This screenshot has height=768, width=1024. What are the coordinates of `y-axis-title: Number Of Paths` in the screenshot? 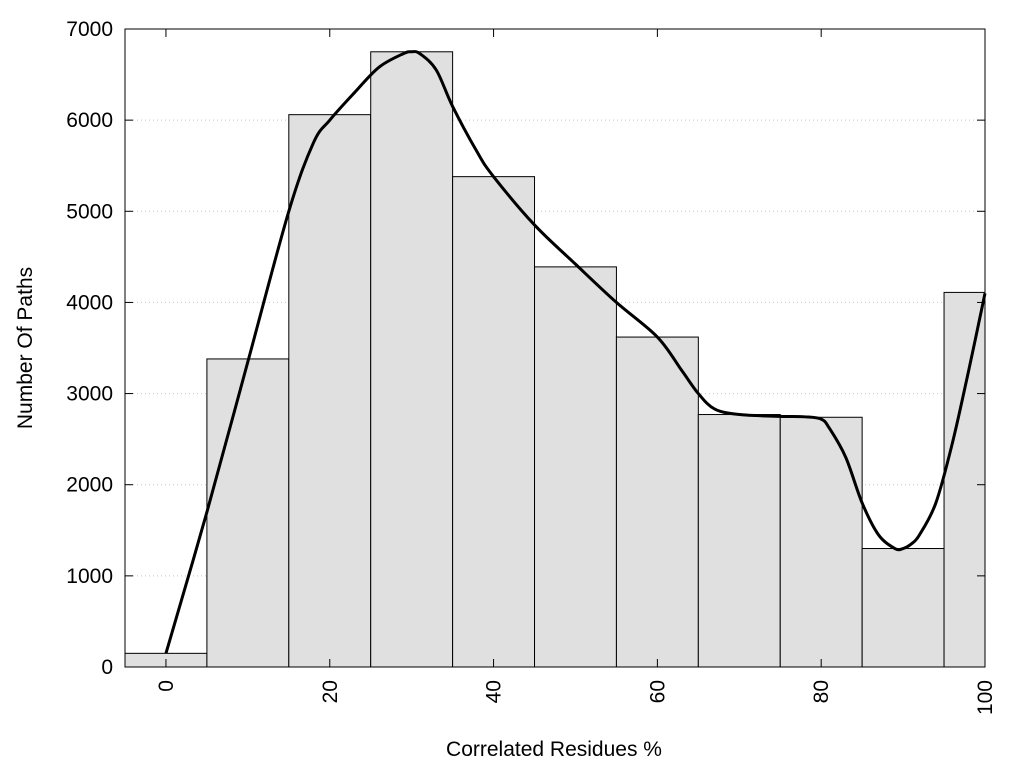 It's located at (25, 348).